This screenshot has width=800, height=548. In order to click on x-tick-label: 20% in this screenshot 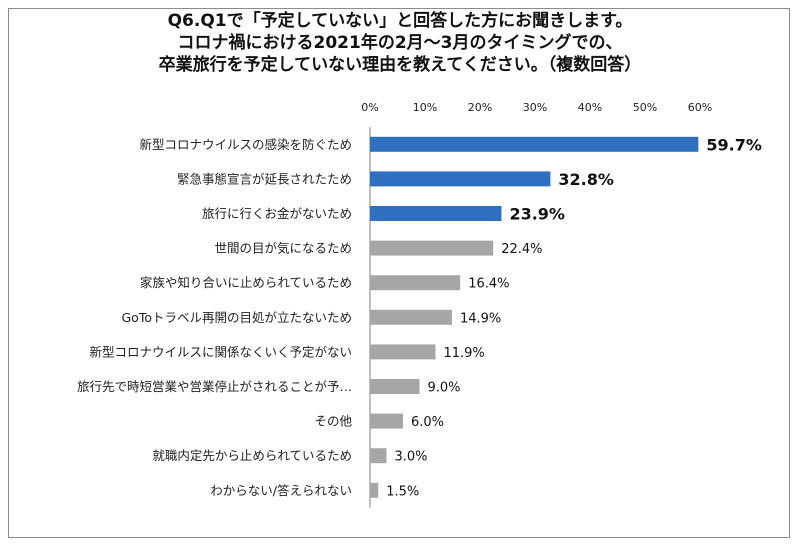, I will do `click(480, 107)`.